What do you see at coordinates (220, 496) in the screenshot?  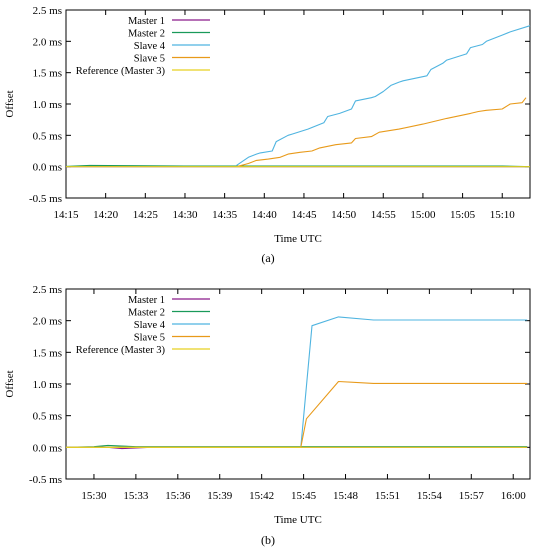 I see `x-tick-label: 15:39` at bounding box center [220, 496].